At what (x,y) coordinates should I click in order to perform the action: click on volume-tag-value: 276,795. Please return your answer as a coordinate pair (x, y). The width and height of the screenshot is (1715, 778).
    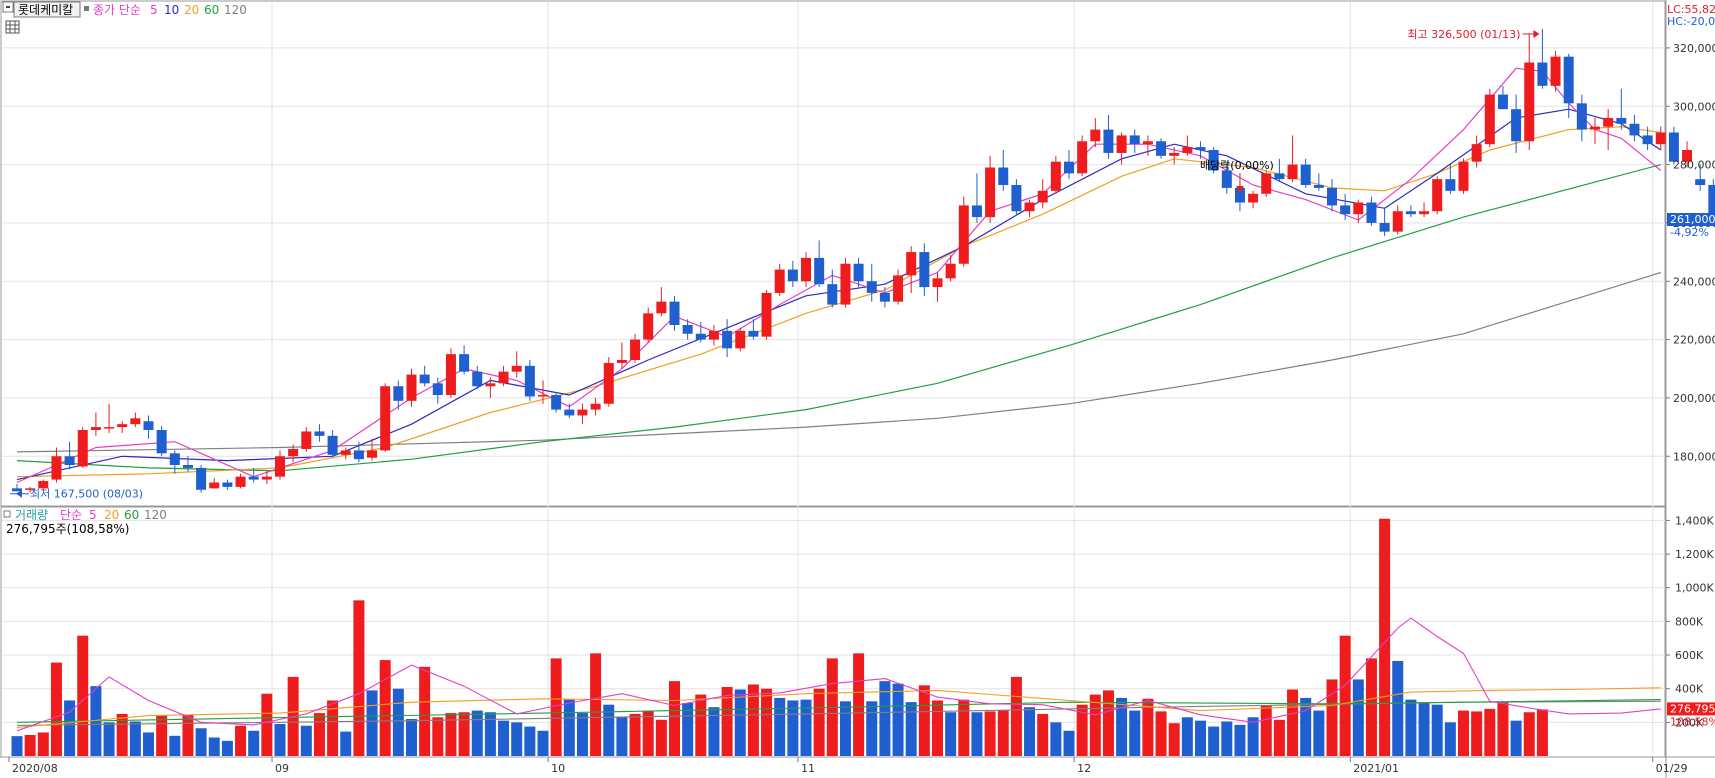
    Looking at the image, I should click on (1692, 708).